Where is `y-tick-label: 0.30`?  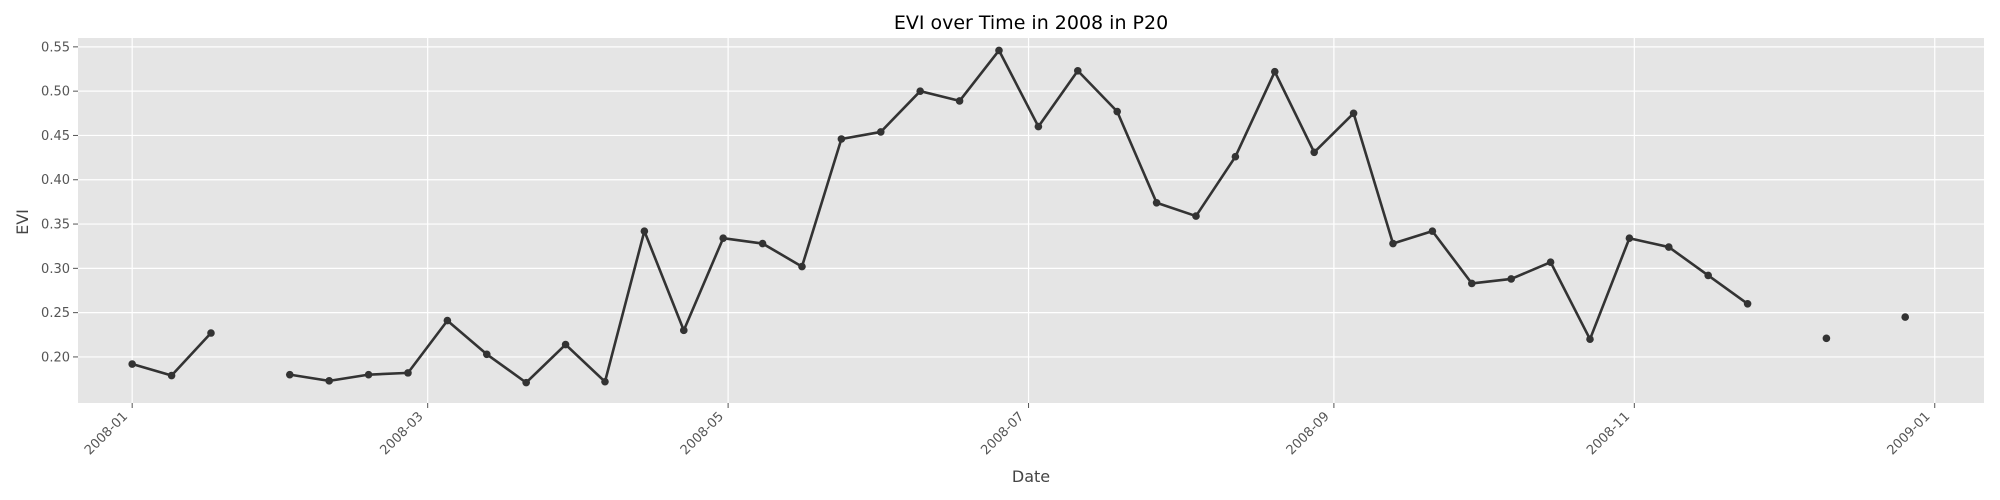
y-tick-label: 0.30 is located at coordinates (55, 269).